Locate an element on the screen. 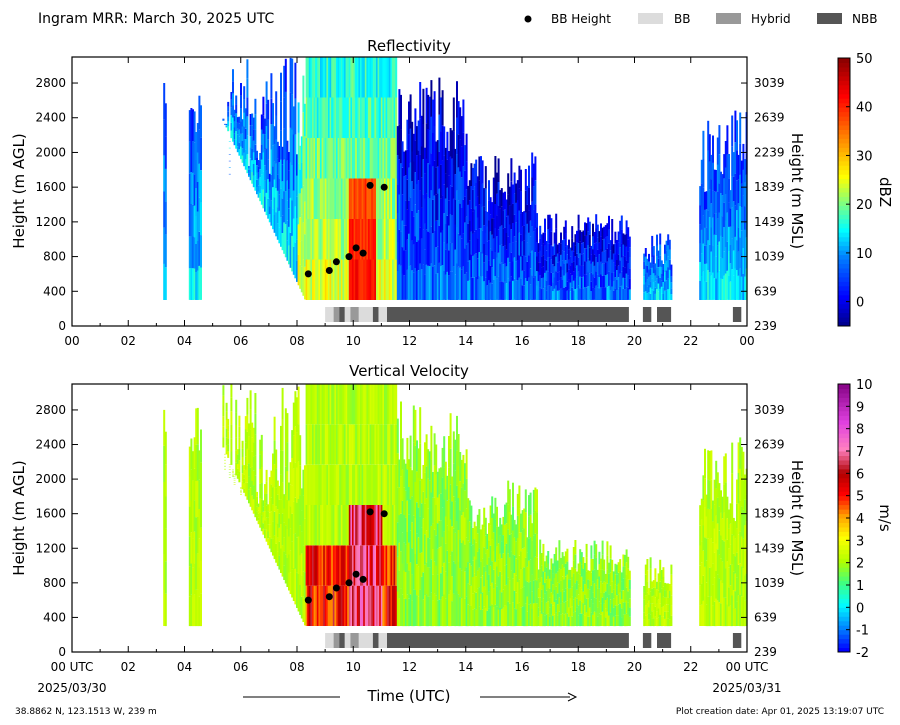  reflectivity-colorbar-label: dBZ is located at coordinates (885, 192).